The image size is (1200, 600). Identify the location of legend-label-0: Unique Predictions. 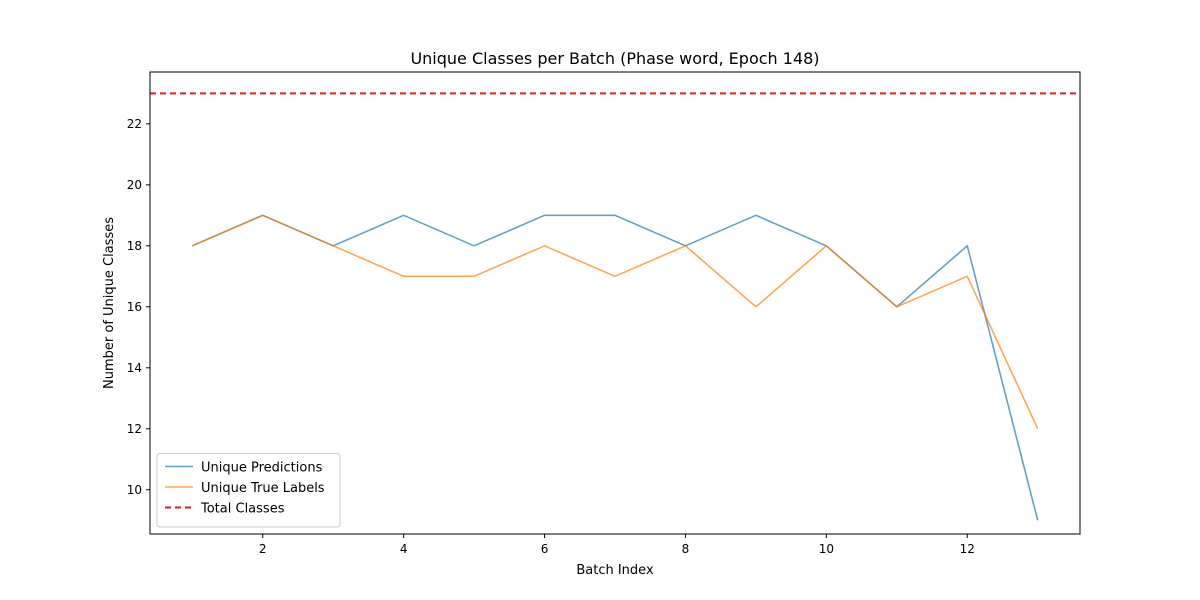
(262, 468).